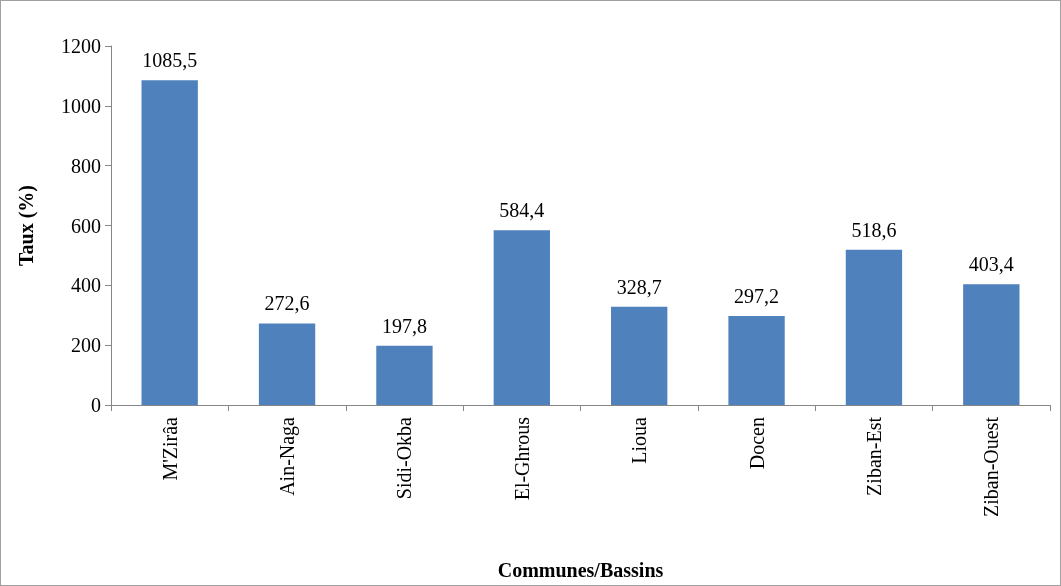 The height and width of the screenshot is (586, 1061). I want to click on data-label: 1085,5, so click(170, 60).